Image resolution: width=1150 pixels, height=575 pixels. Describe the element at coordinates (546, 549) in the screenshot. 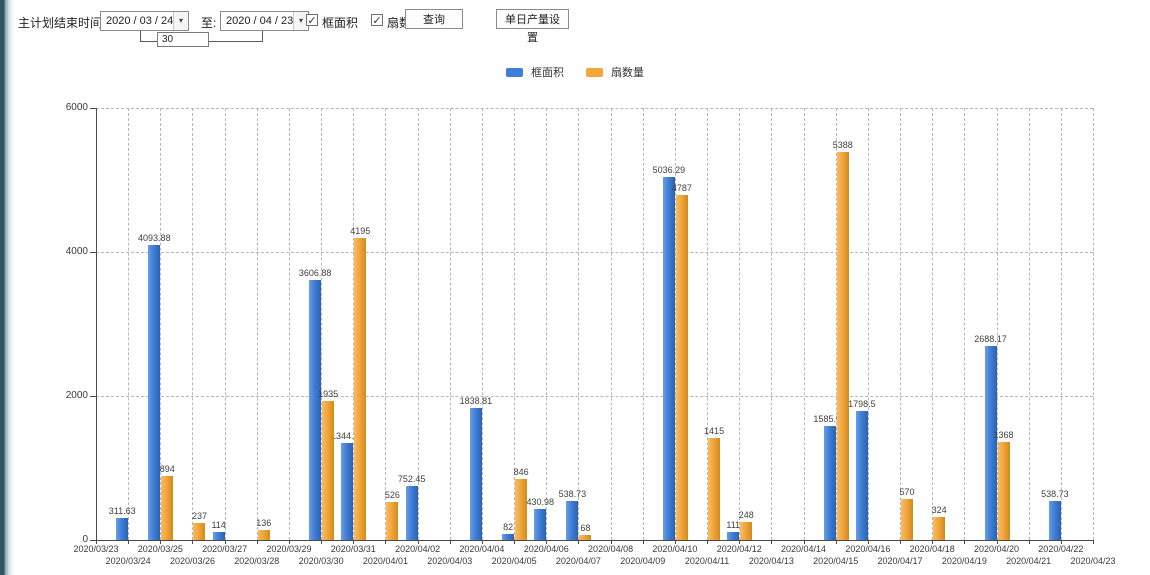

I see `x-axis-tick-label: 2020/04/06` at that location.